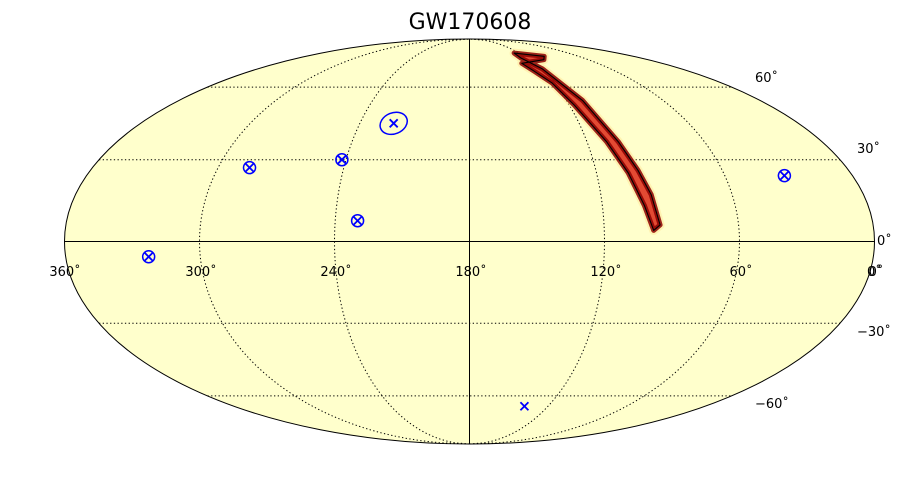 Image resolution: width=903 pixels, height=481 pixels. I want to click on lon-label-300: 300˚, so click(200, 272).